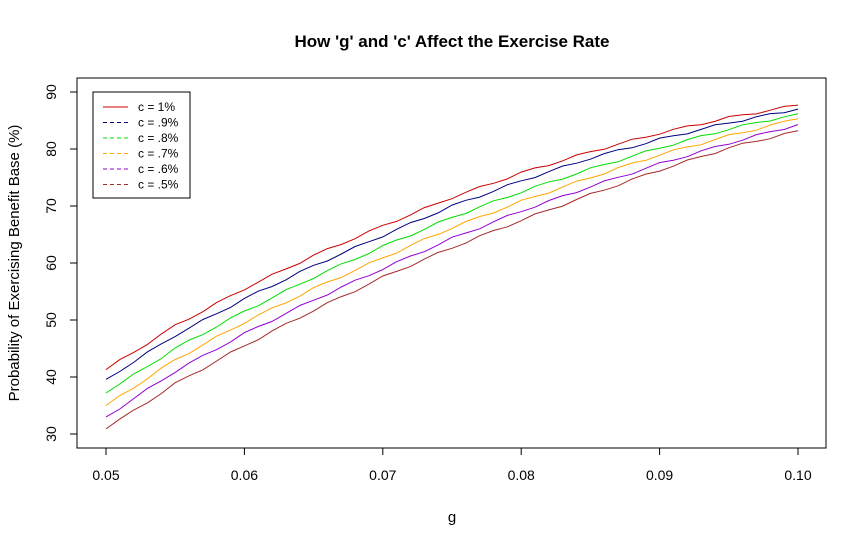 The width and height of the screenshot is (867, 545). I want to click on x-tick-label: 0.10, so click(797, 475).